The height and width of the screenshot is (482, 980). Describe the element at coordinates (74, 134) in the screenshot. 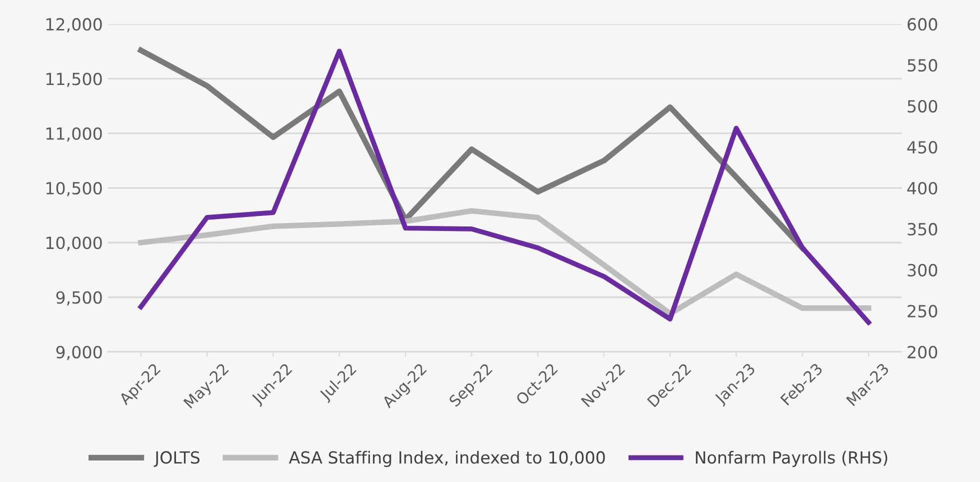

I see `y-tick-label: 11,000` at that location.